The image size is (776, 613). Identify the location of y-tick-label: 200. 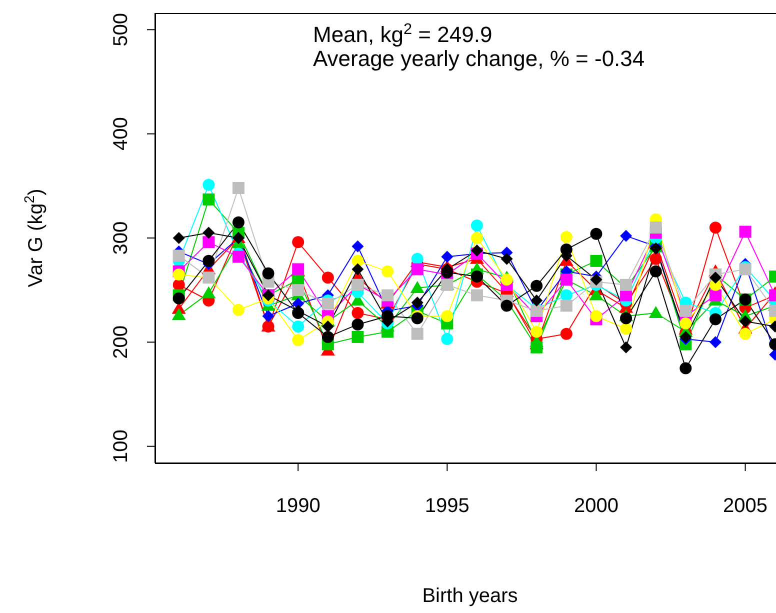
(121, 342).